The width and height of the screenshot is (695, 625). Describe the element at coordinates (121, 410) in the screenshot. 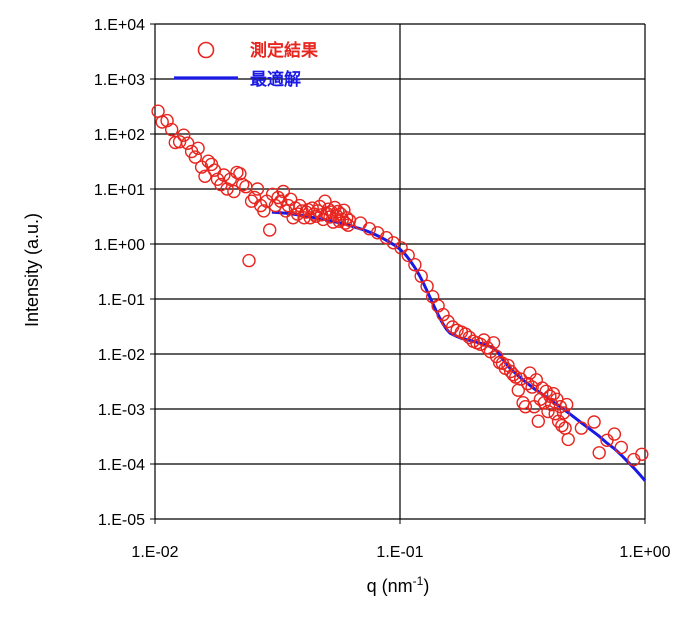

I see `y-tick-label-7: 1.E-03` at that location.